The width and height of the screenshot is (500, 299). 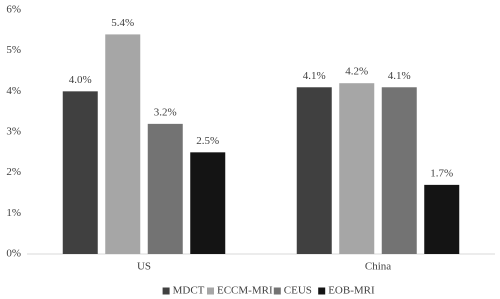 I want to click on value-label: 4.2%, so click(x=356, y=72).